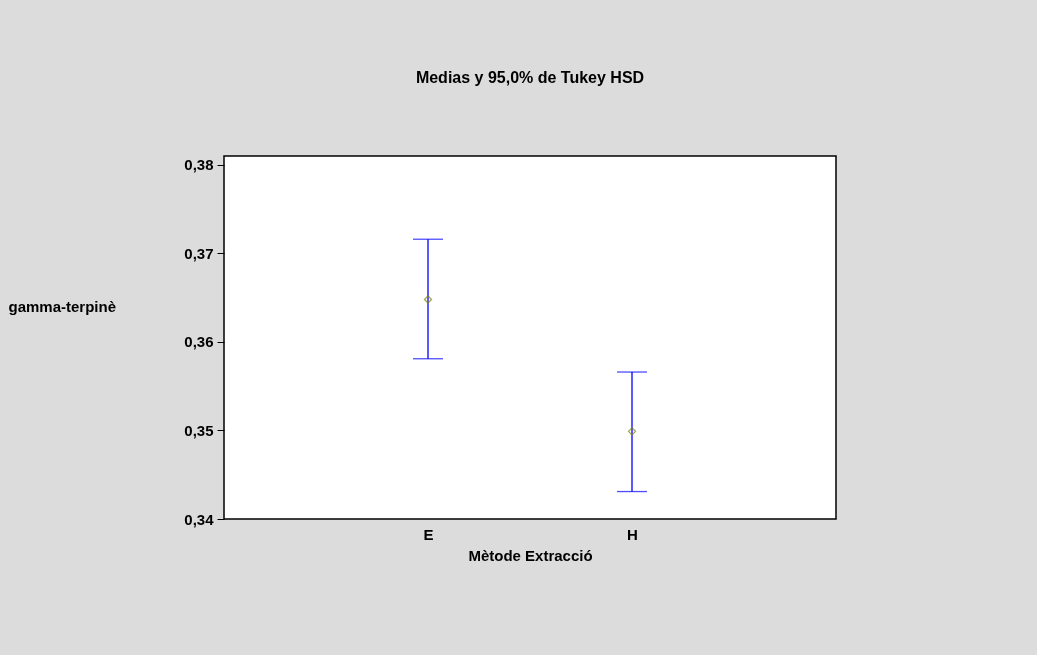 This screenshot has height=655, width=1037. Describe the element at coordinates (632, 534) in the screenshot. I see `x-tick-label: H` at that location.